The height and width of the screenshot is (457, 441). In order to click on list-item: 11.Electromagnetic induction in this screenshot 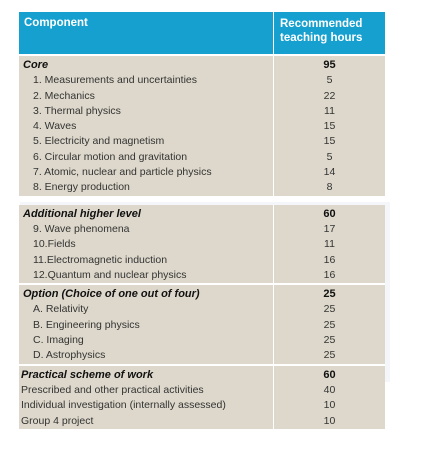, I will do `click(100, 259)`.